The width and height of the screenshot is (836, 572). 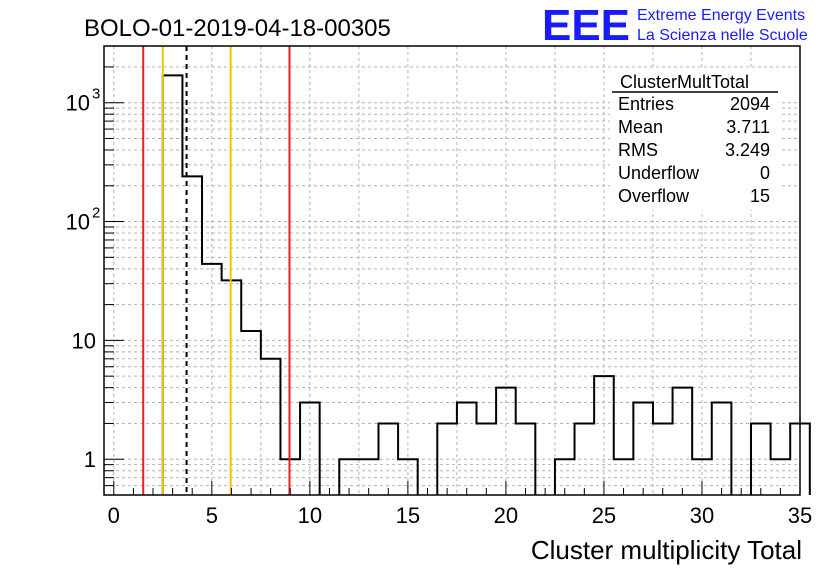 I want to click on logo-line-1: Extreme Energy Events, so click(x=721, y=15).